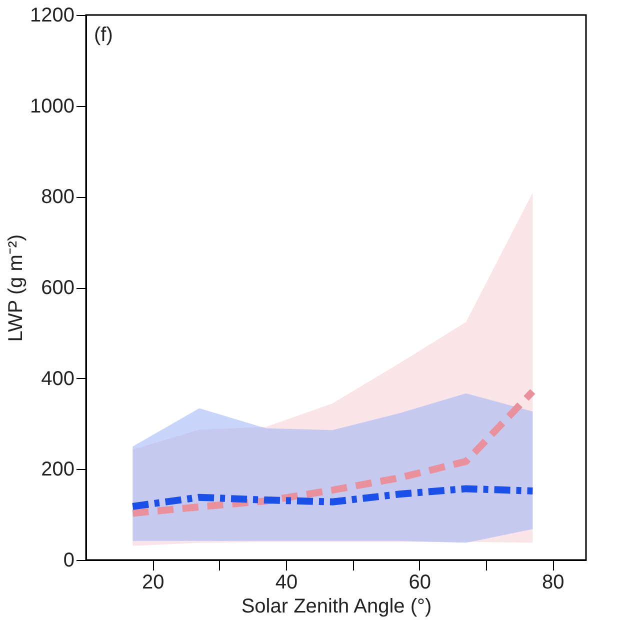 Image resolution: width=629 pixels, height=643 pixels. What do you see at coordinates (68, 561) in the screenshot?
I see `y-tick-label: 0` at bounding box center [68, 561].